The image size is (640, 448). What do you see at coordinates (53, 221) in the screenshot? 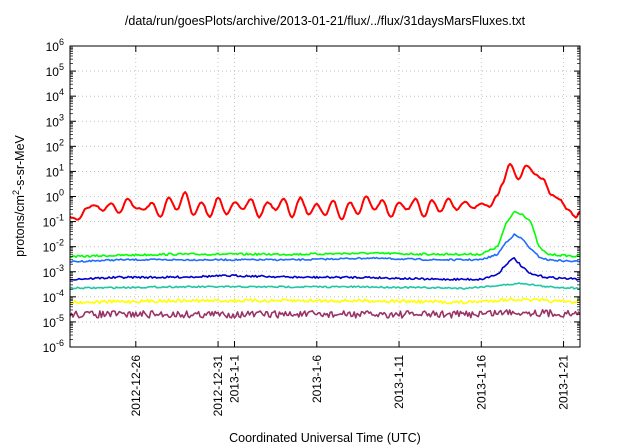
I see `y-tick-label: 10⁻¹` at bounding box center [53, 221].